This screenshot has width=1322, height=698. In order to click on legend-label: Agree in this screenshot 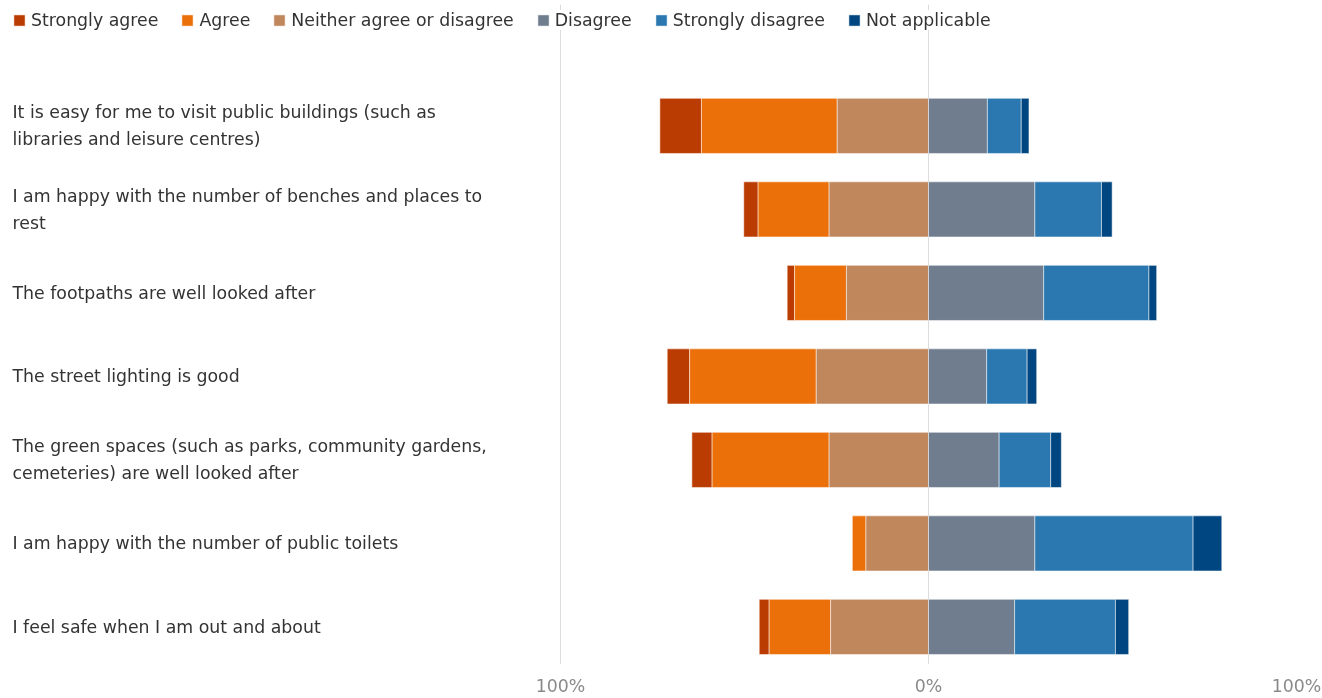, I will do `click(225, 20)`.